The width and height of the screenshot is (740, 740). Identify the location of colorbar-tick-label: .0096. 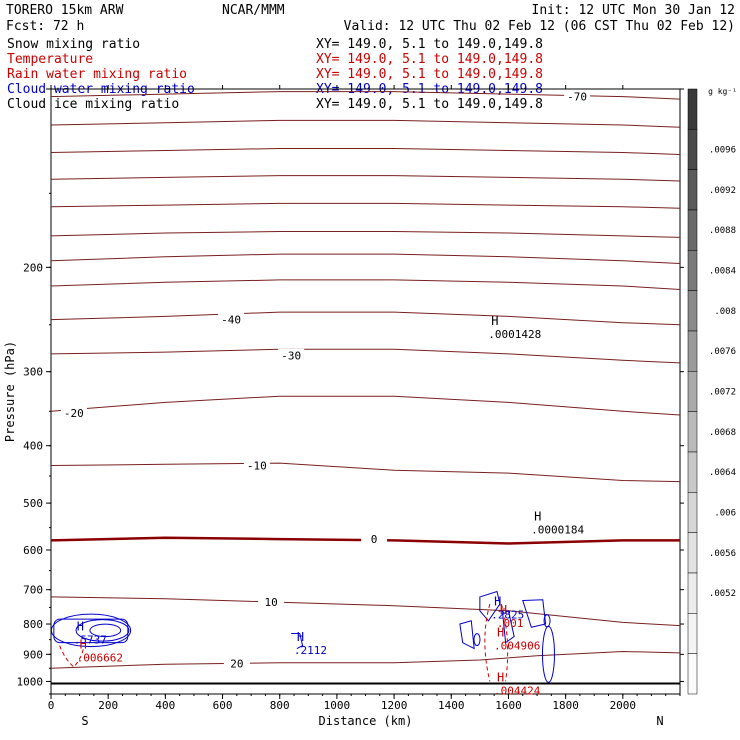
(722, 151).